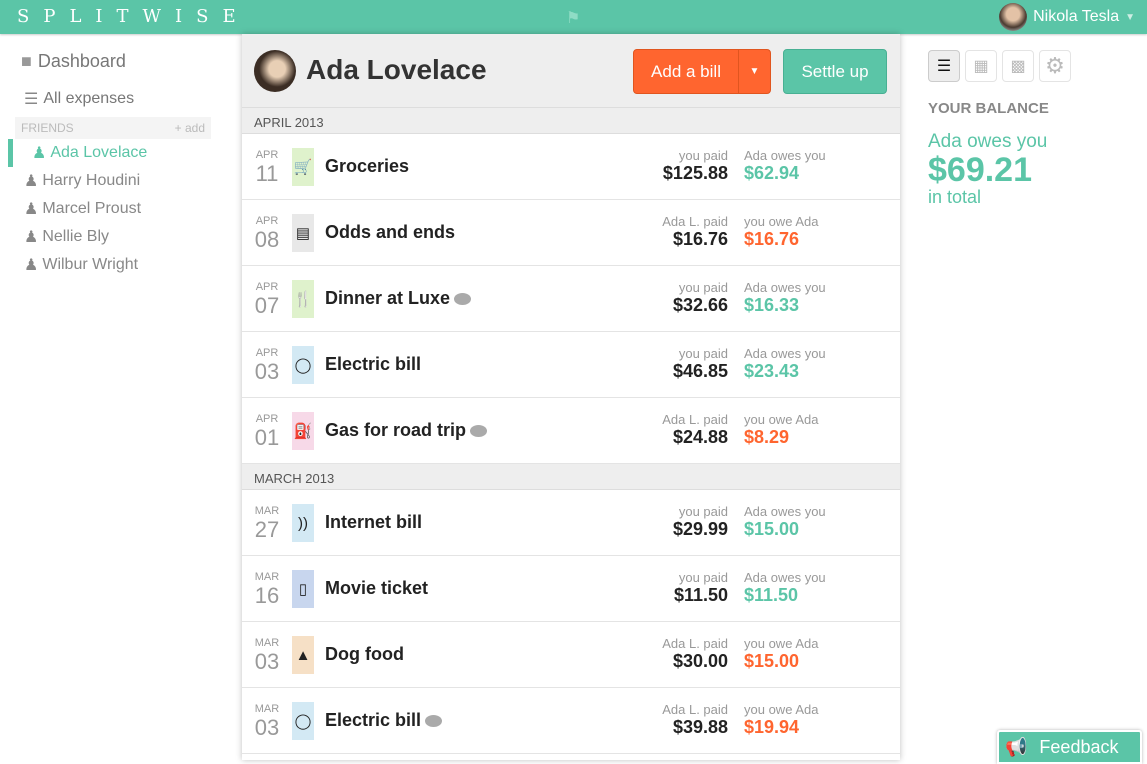 This screenshot has height=764, width=1147. What do you see at coordinates (267, 173) in the screenshot?
I see `expense-day: 11` at bounding box center [267, 173].